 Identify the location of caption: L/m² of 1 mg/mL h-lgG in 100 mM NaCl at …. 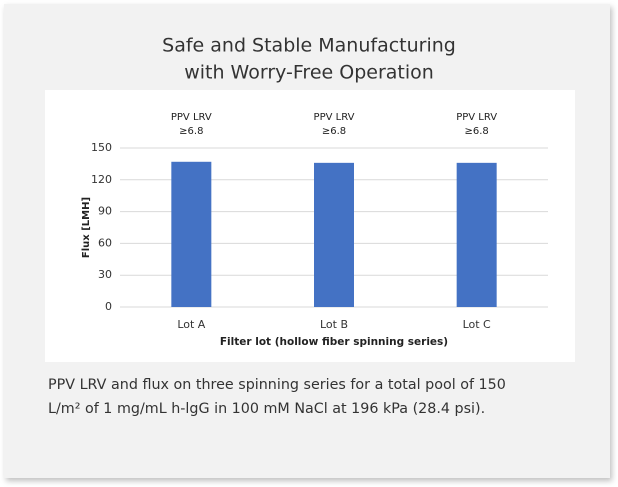
(266, 409).